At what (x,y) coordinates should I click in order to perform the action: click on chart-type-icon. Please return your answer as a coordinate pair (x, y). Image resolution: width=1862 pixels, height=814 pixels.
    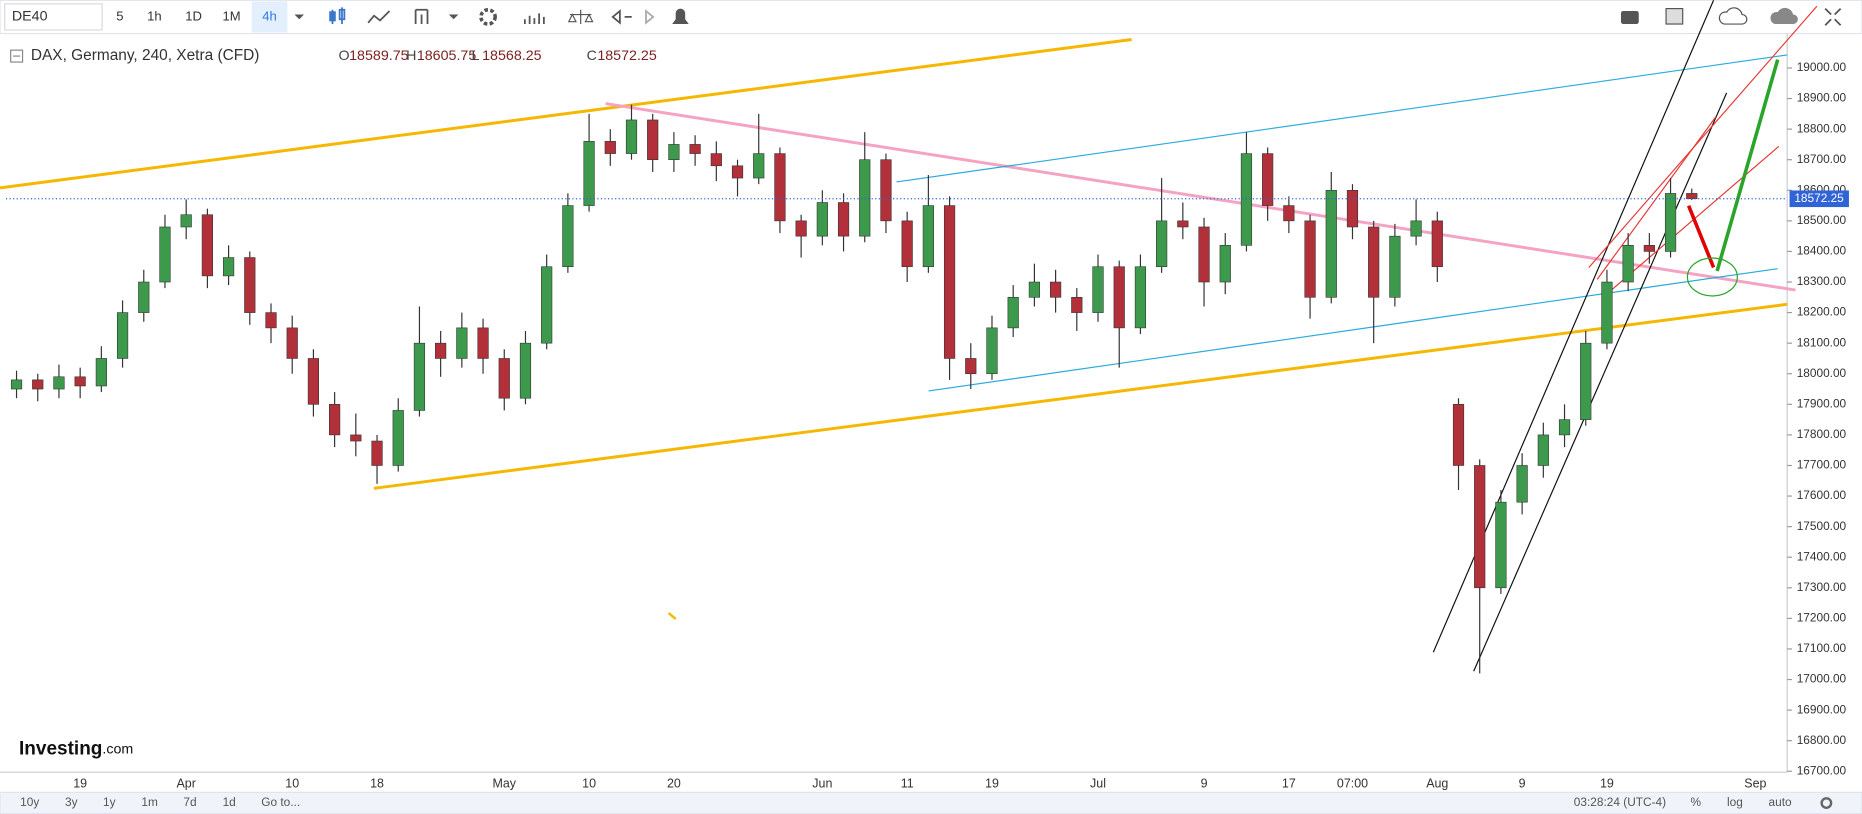
    Looking at the image, I should click on (337, 16).